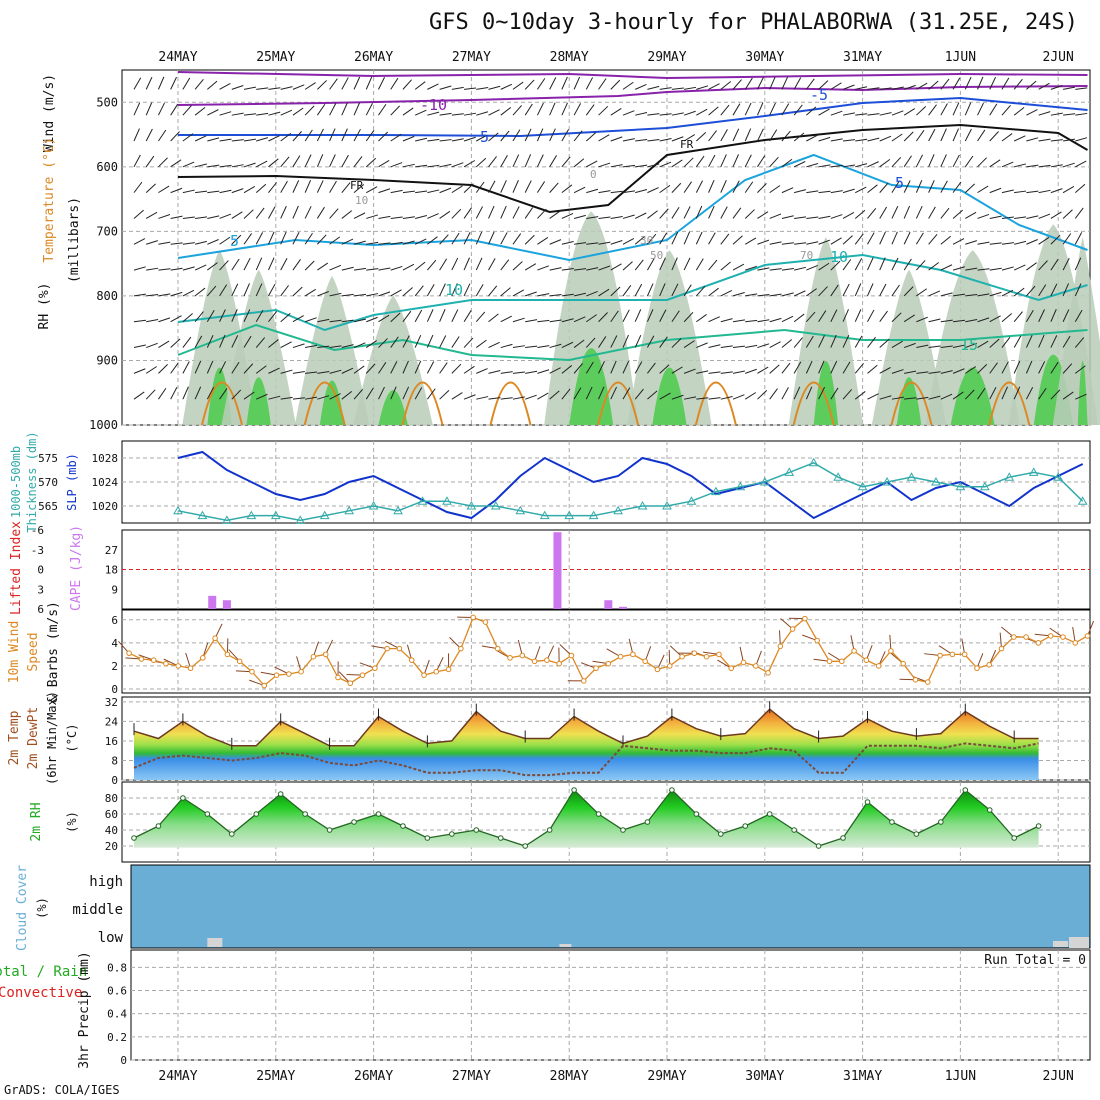  What do you see at coordinates (33, 738) in the screenshot?
I see `temp-label-2: 2m DewPt` at bounding box center [33, 738].